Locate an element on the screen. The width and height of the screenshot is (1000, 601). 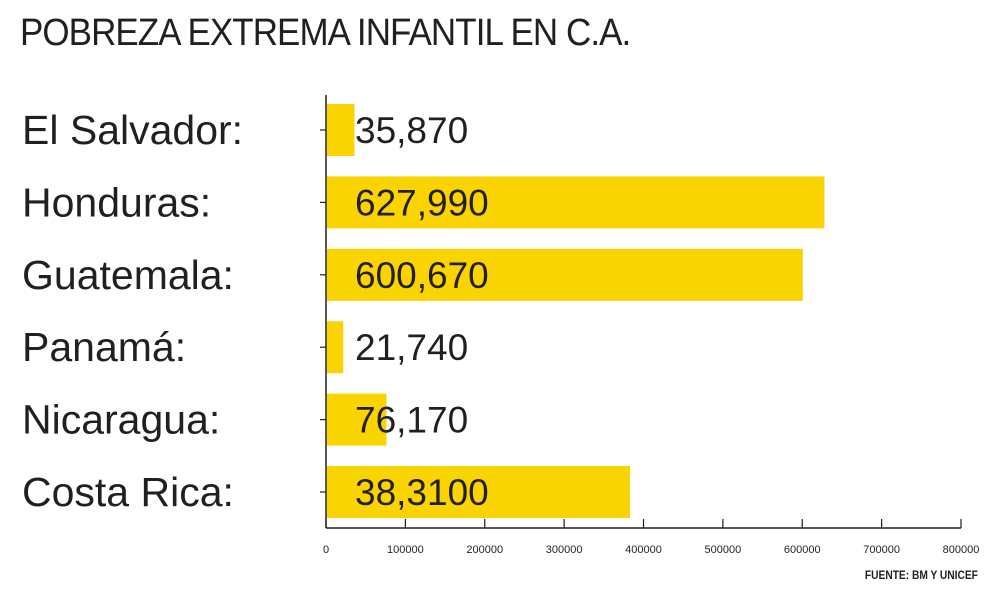
x-tick-label: 500000 is located at coordinates (723, 550).